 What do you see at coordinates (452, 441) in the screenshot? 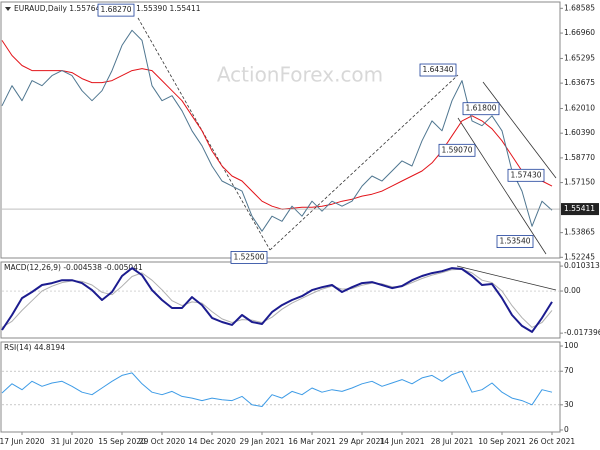
I see `x-tick-label: 28 Jul 2021` at bounding box center [452, 441].